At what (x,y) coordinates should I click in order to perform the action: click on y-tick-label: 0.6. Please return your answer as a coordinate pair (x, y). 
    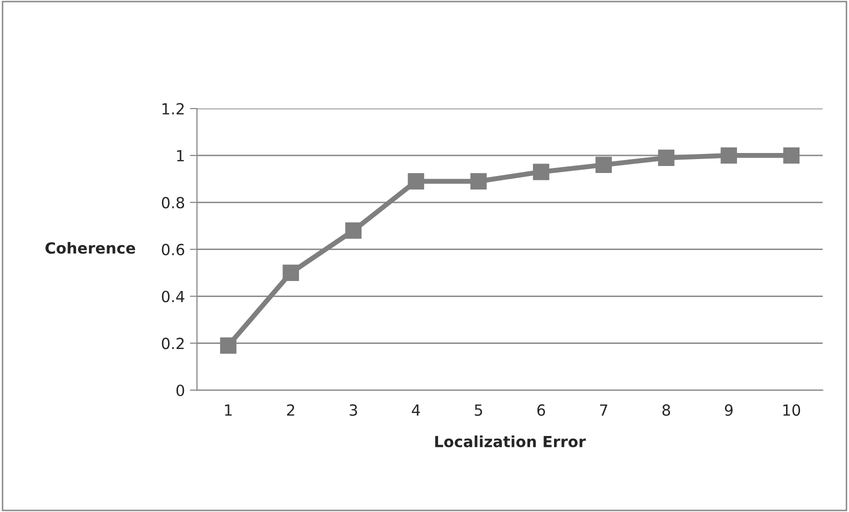
    Looking at the image, I should click on (173, 250).